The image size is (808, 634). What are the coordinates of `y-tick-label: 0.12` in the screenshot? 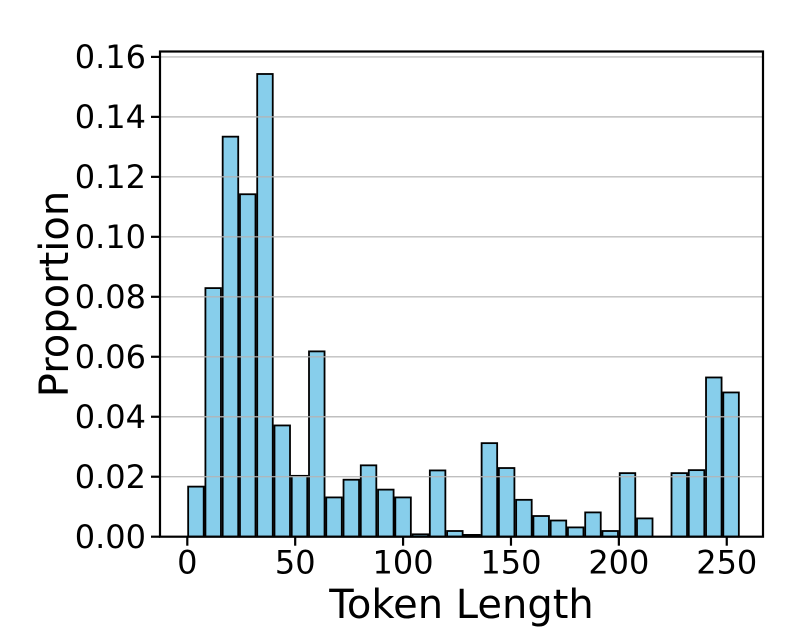 It's located at (110, 177).